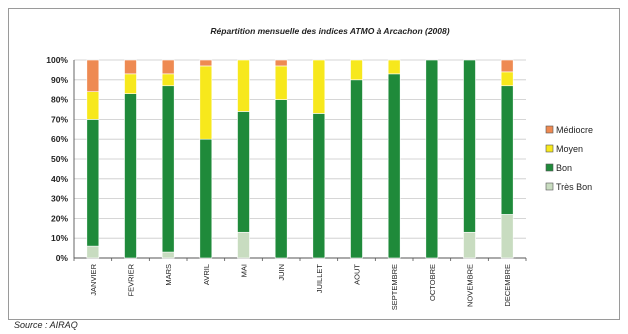  What do you see at coordinates (57, 60) in the screenshot?
I see `y-tick-label: 100%` at bounding box center [57, 60].